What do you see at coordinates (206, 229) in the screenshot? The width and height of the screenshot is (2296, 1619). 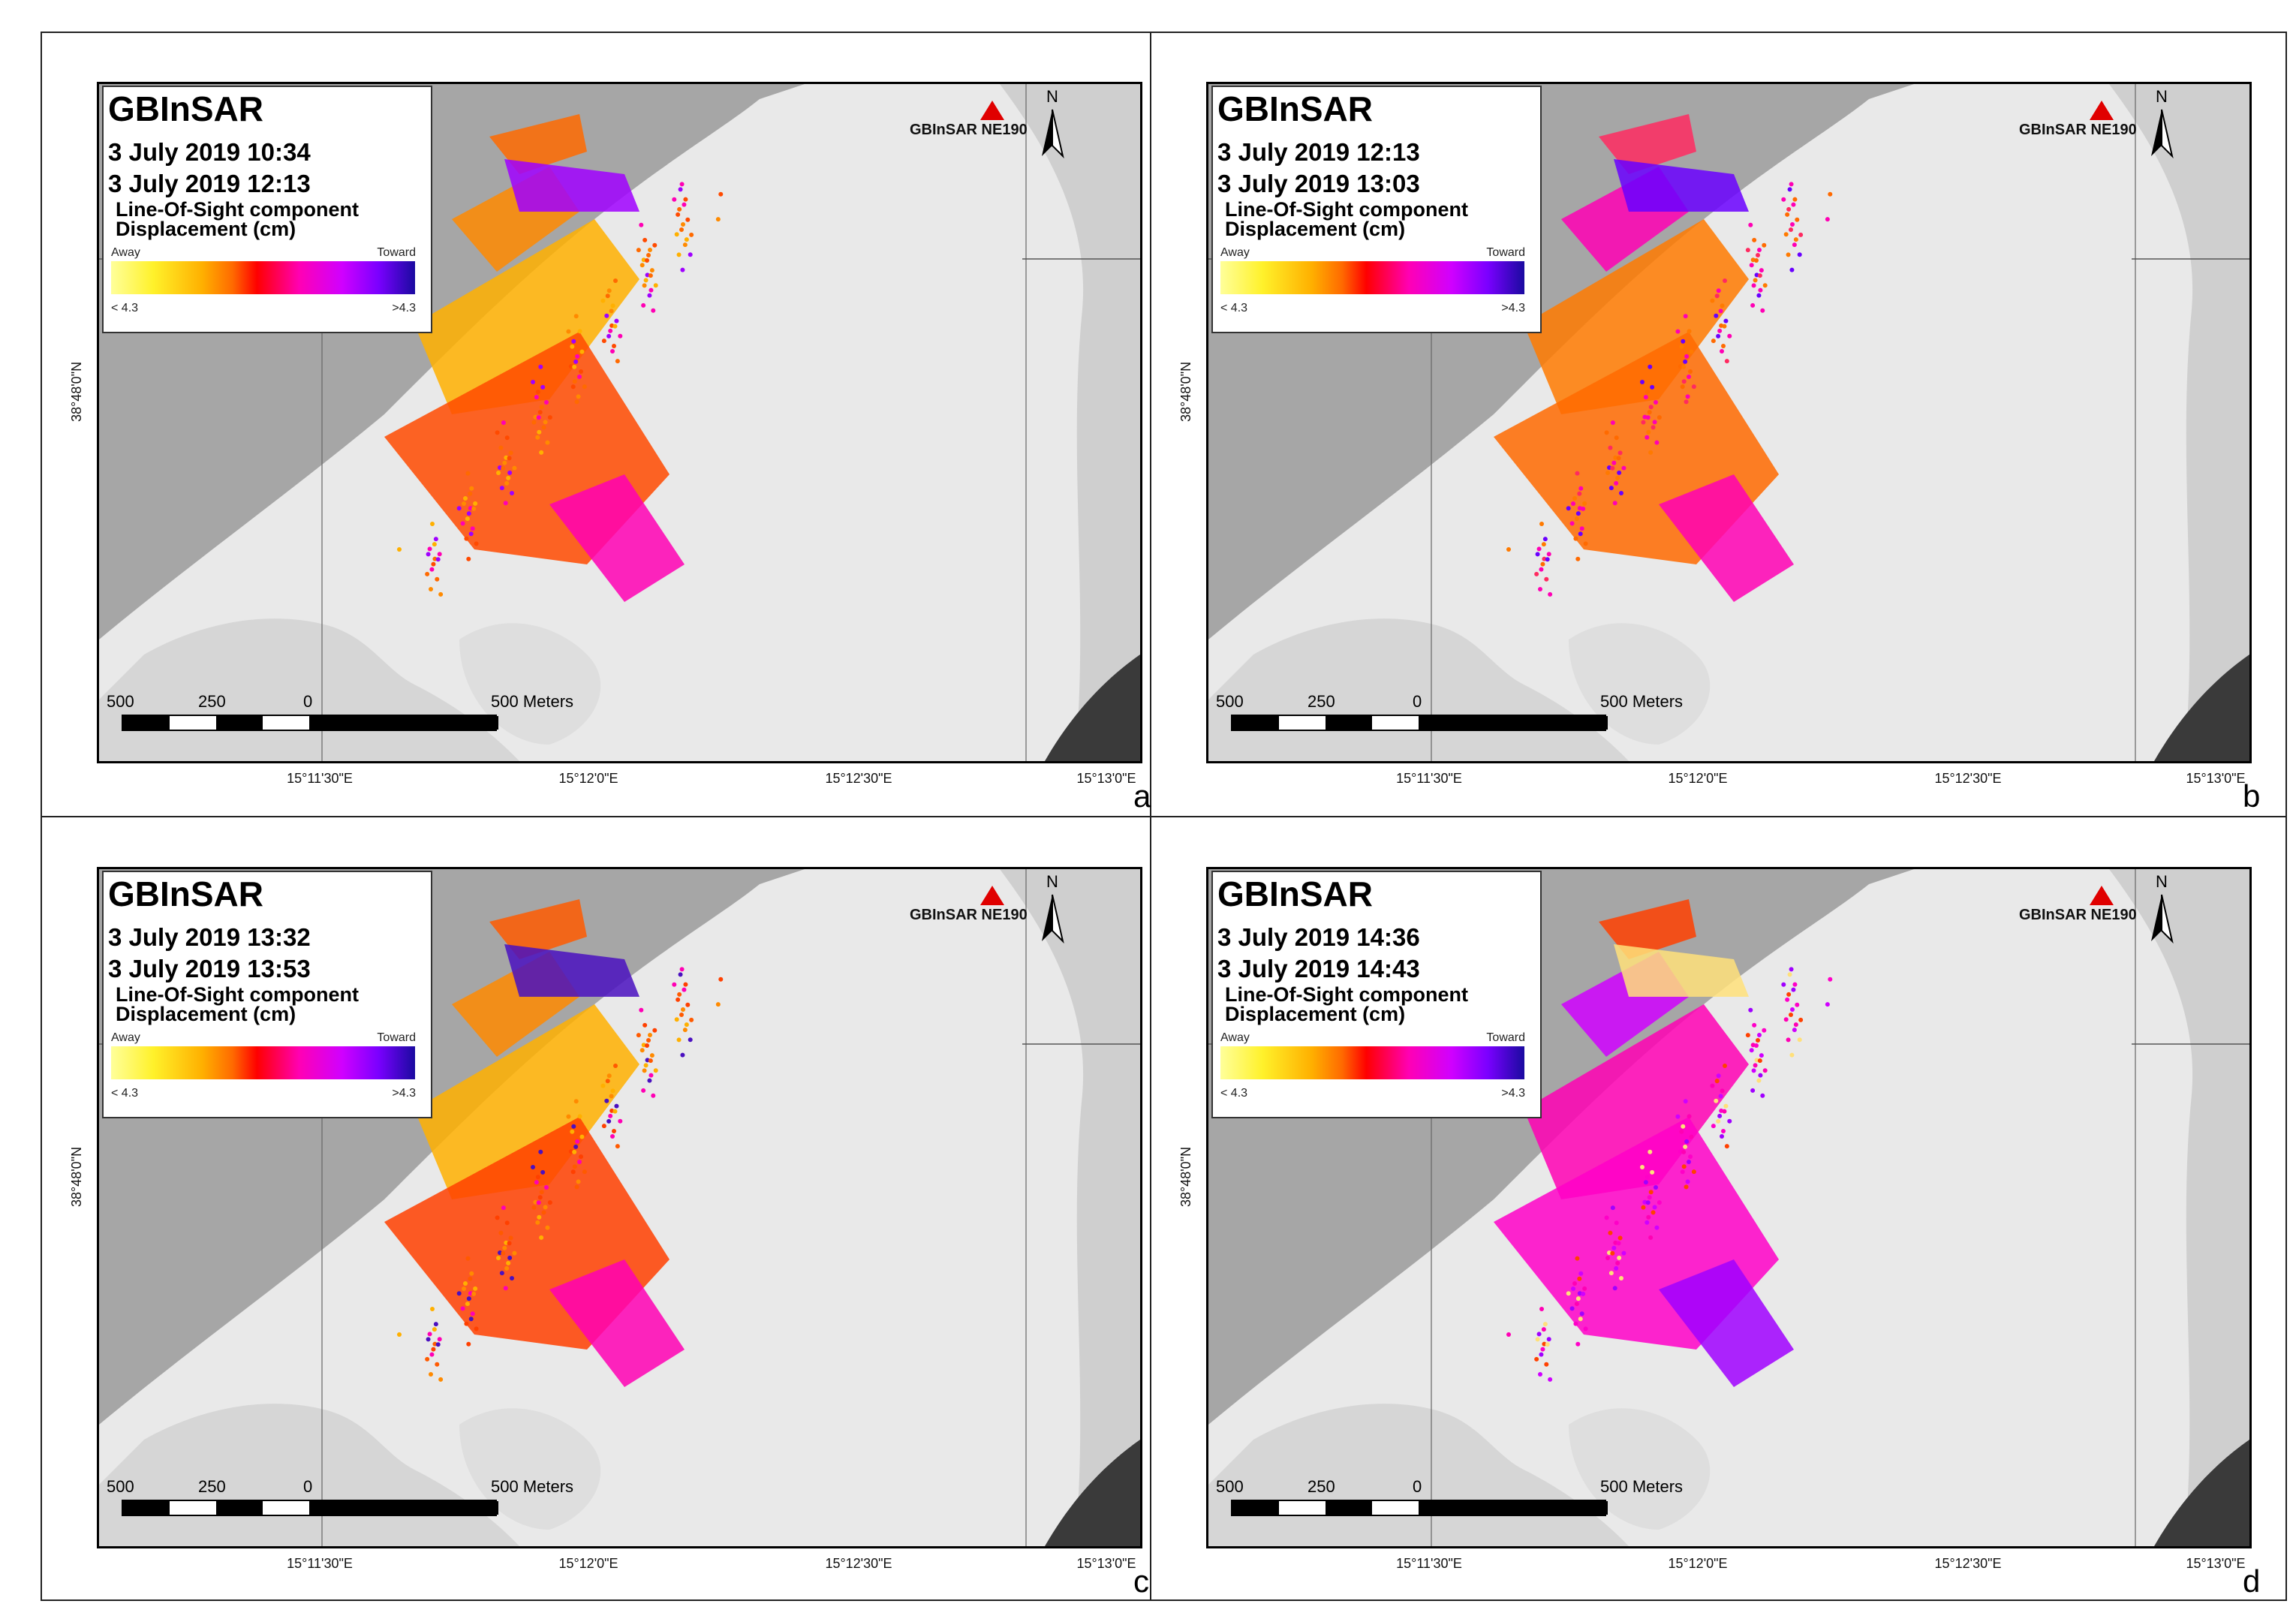 I see `legend-subtitle-line2: Displacement (cm)` at bounding box center [206, 229].